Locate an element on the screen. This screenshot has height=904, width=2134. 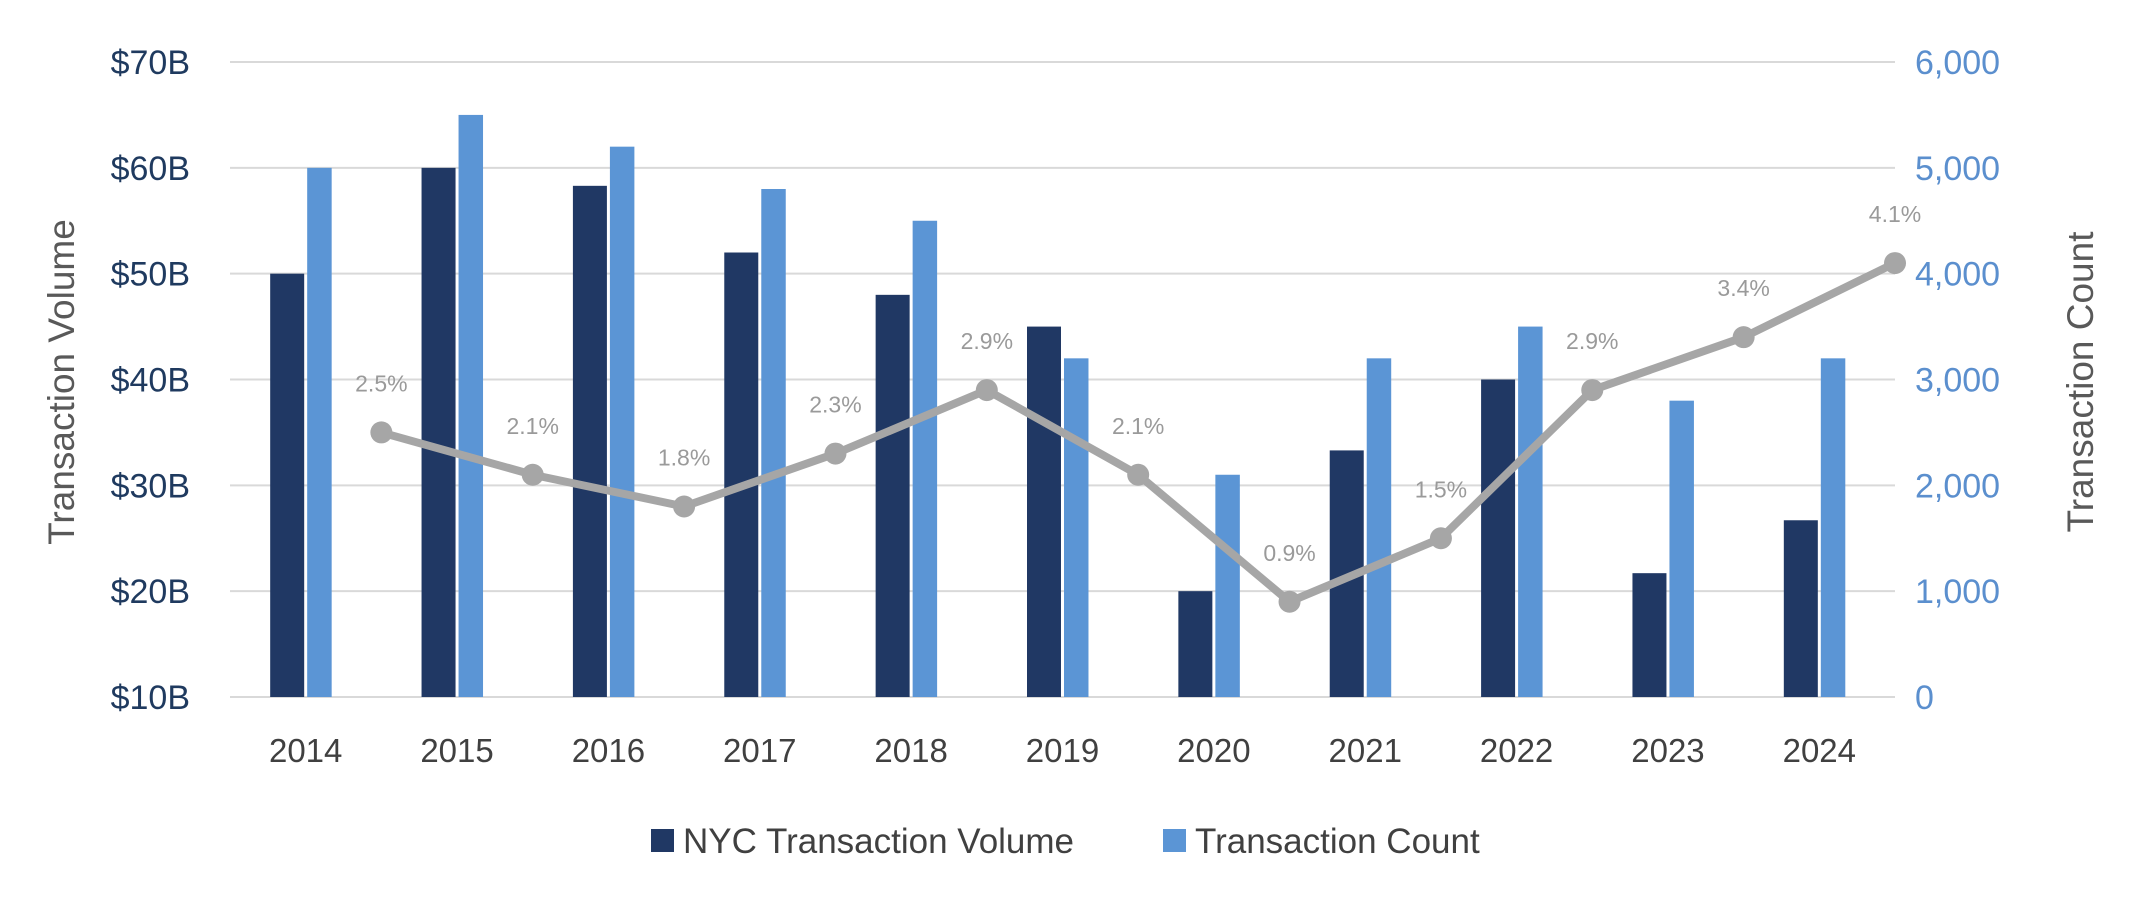
rate-point-2014 is located at coordinates (381, 432).